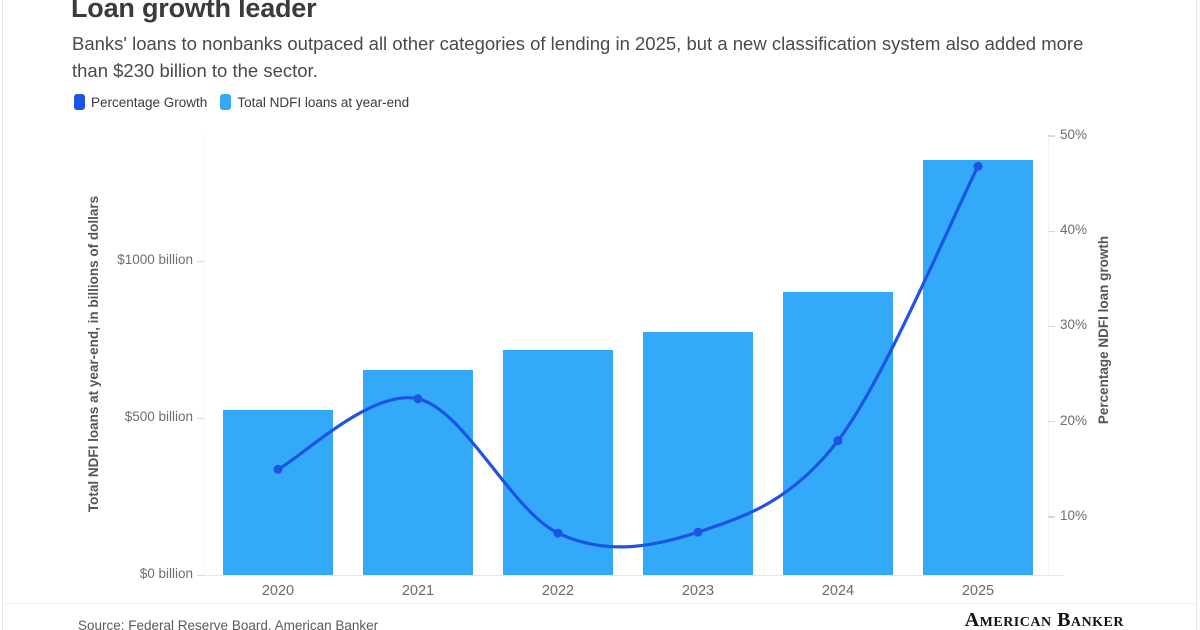 The image size is (1200, 630). I want to click on growth-point-2025, so click(978, 166).